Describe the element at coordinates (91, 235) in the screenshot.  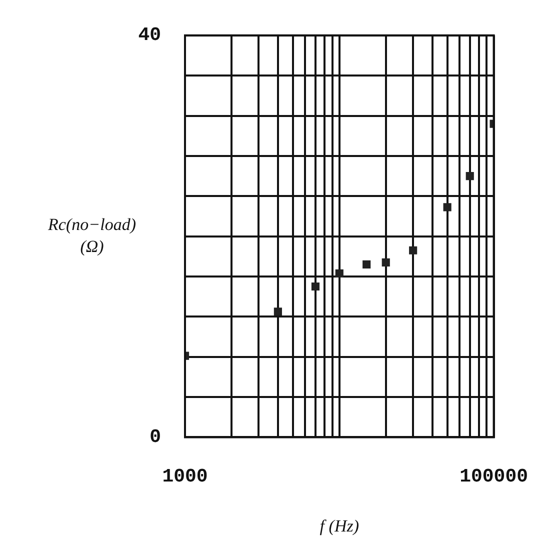
I see `y-axis-title: Rc(no−load) (Ω)` at that location.